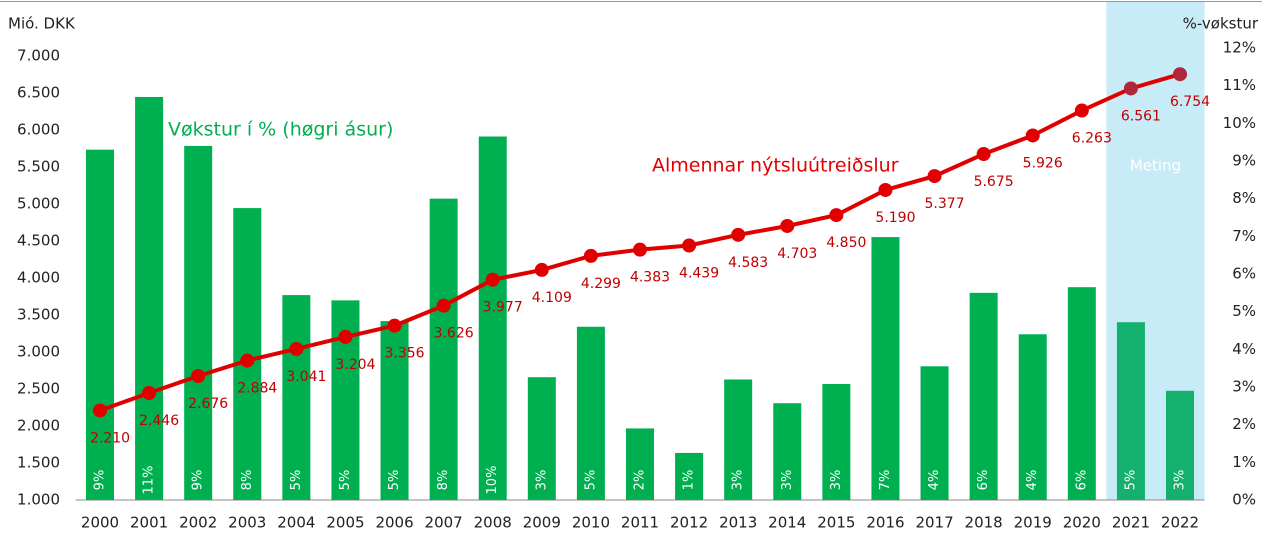  I want to click on bar-value-label: 7%, so click(885, 480).